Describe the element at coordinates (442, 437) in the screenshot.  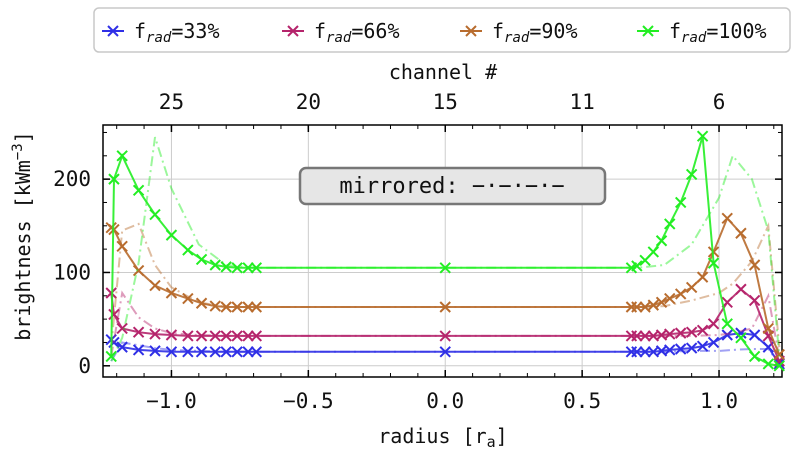
I see `x-axis-title: radius [ra]` at that location.